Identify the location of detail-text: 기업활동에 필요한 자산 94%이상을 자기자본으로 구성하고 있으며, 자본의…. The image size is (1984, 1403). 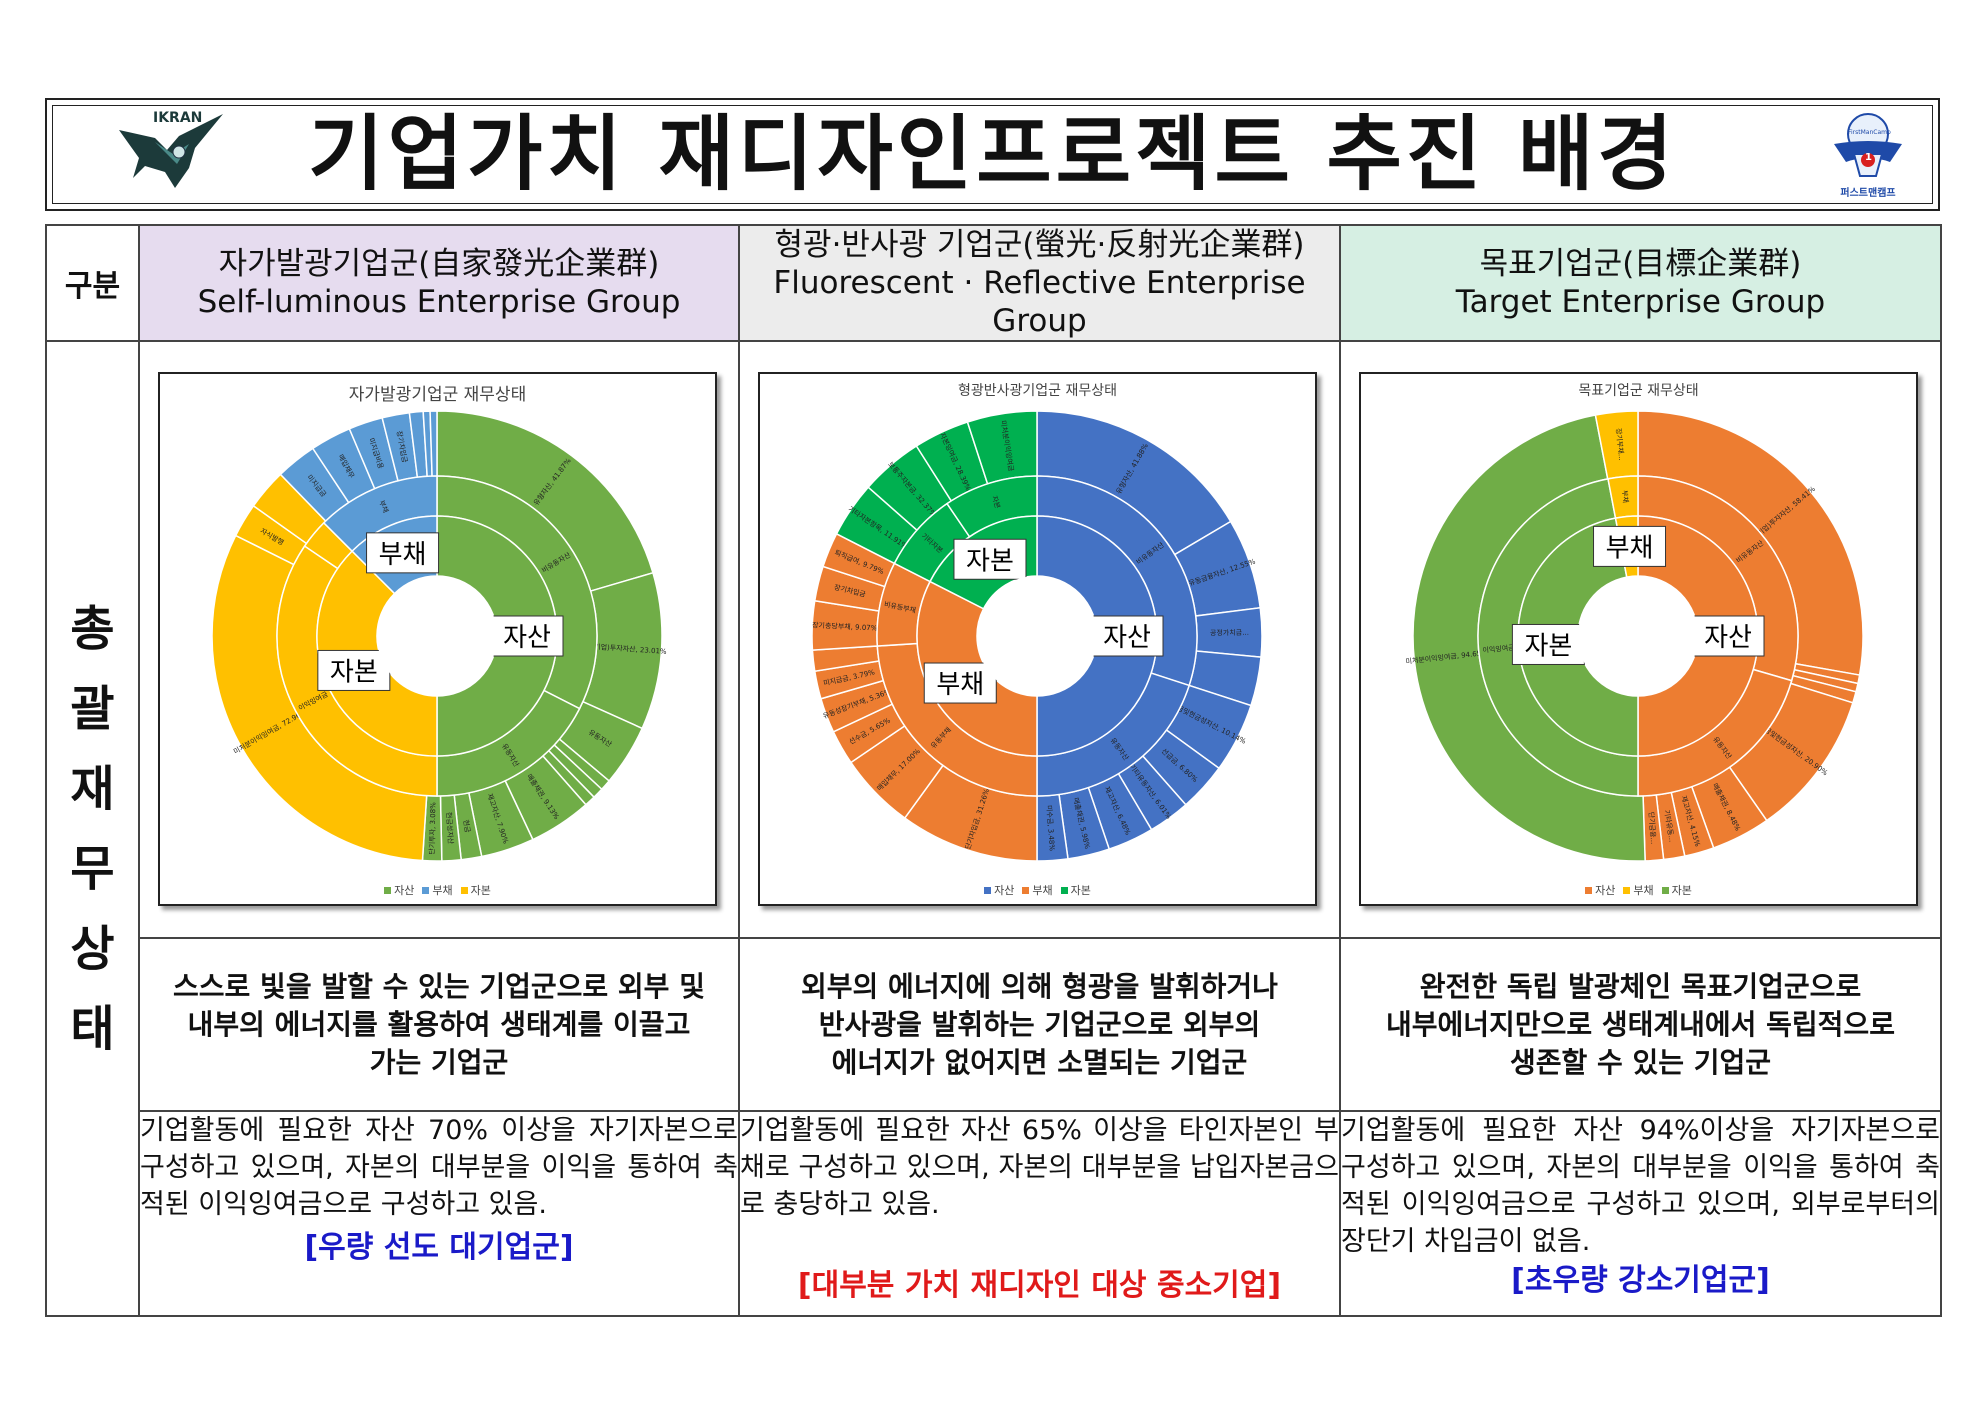
(1640, 1186).